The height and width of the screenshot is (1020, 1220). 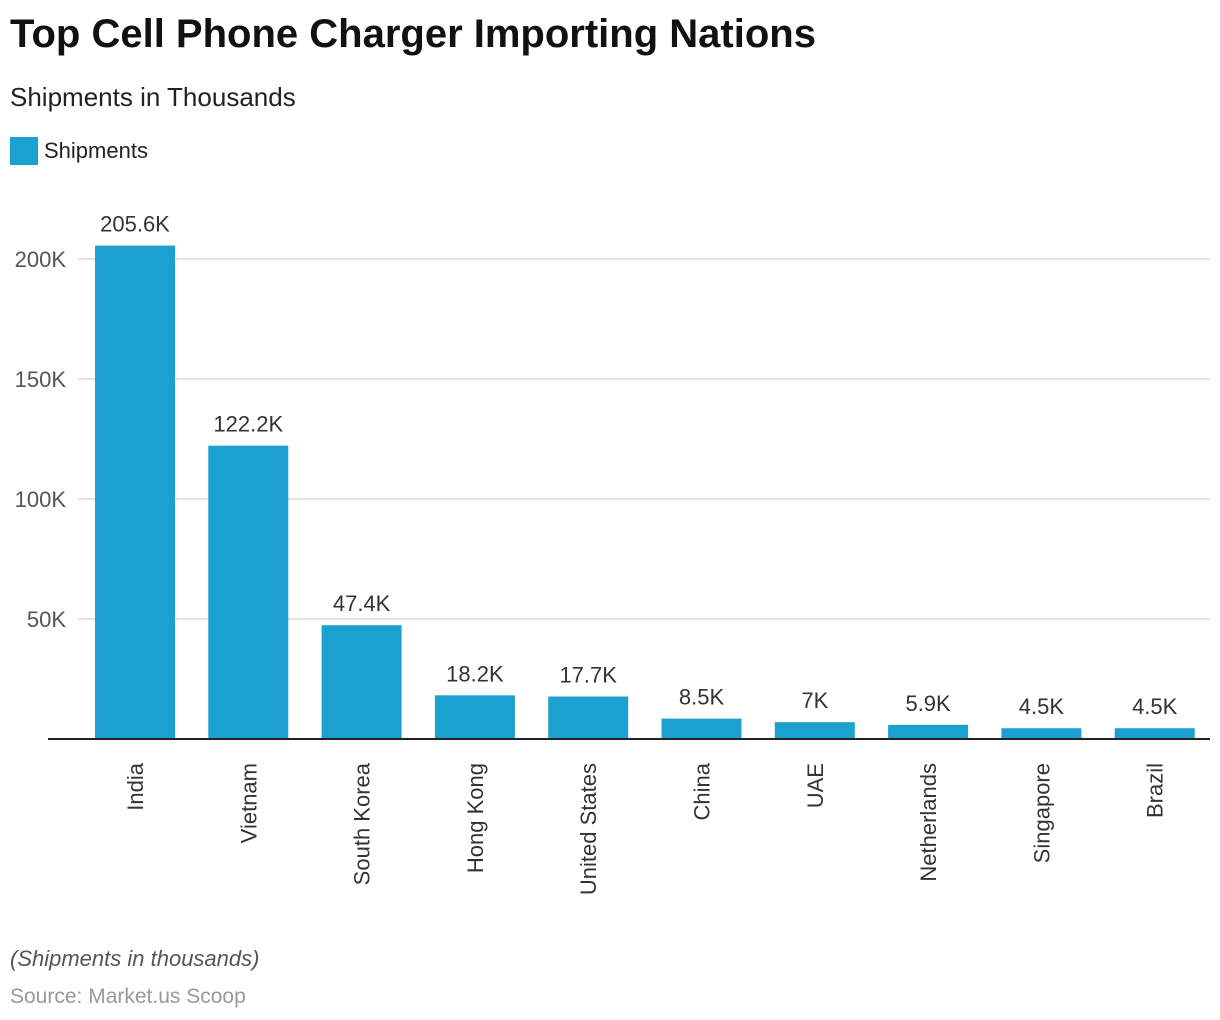 I want to click on y-tick-label: 100K, so click(x=41, y=499).